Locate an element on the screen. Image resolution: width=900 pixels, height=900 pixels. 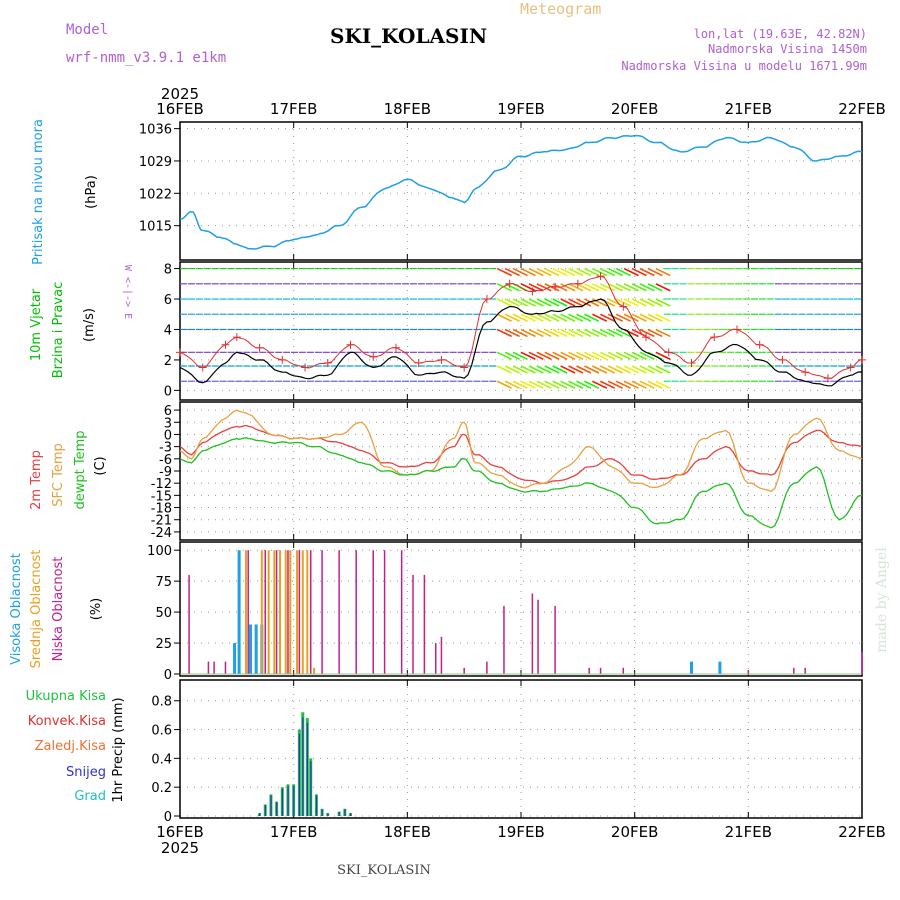
legend-conv: Konvek.Kisa is located at coordinates (67, 721).